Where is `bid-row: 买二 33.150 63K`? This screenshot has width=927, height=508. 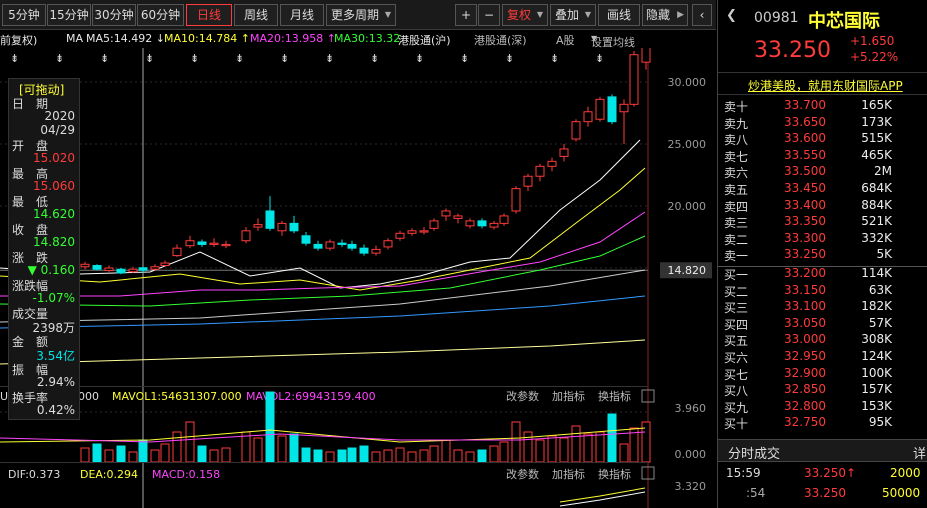 bid-row: 买二 33.150 63K is located at coordinates (822, 291).